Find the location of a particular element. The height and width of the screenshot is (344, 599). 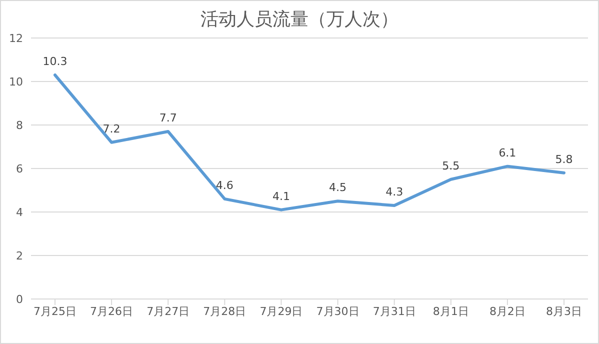

y-tick-label: 12 is located at coordinates (16, 38).